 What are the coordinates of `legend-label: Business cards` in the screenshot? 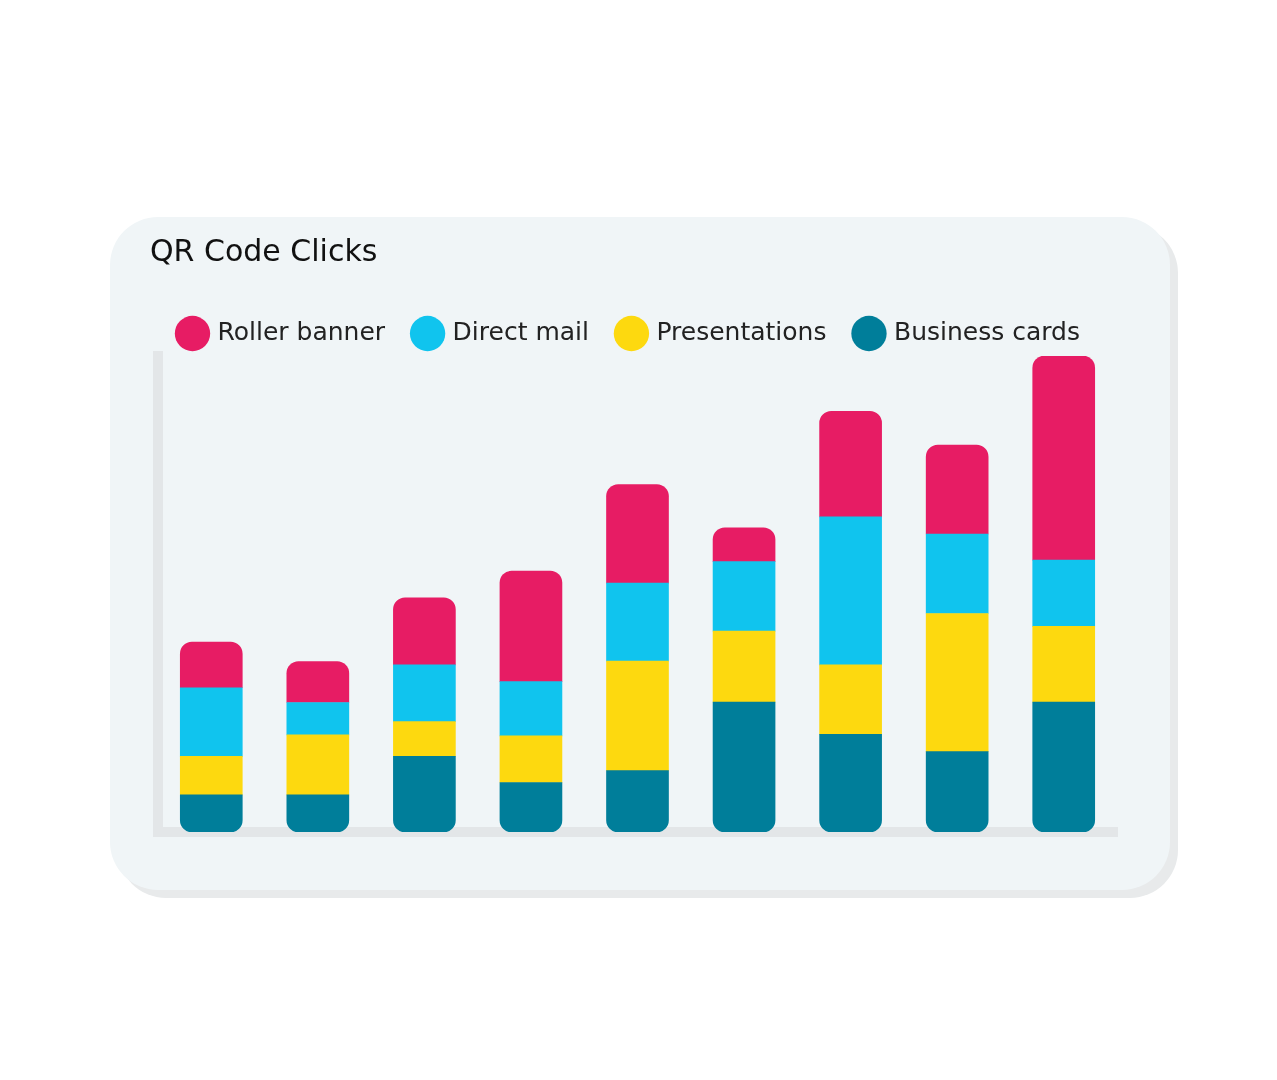 It's located at (986, 331).